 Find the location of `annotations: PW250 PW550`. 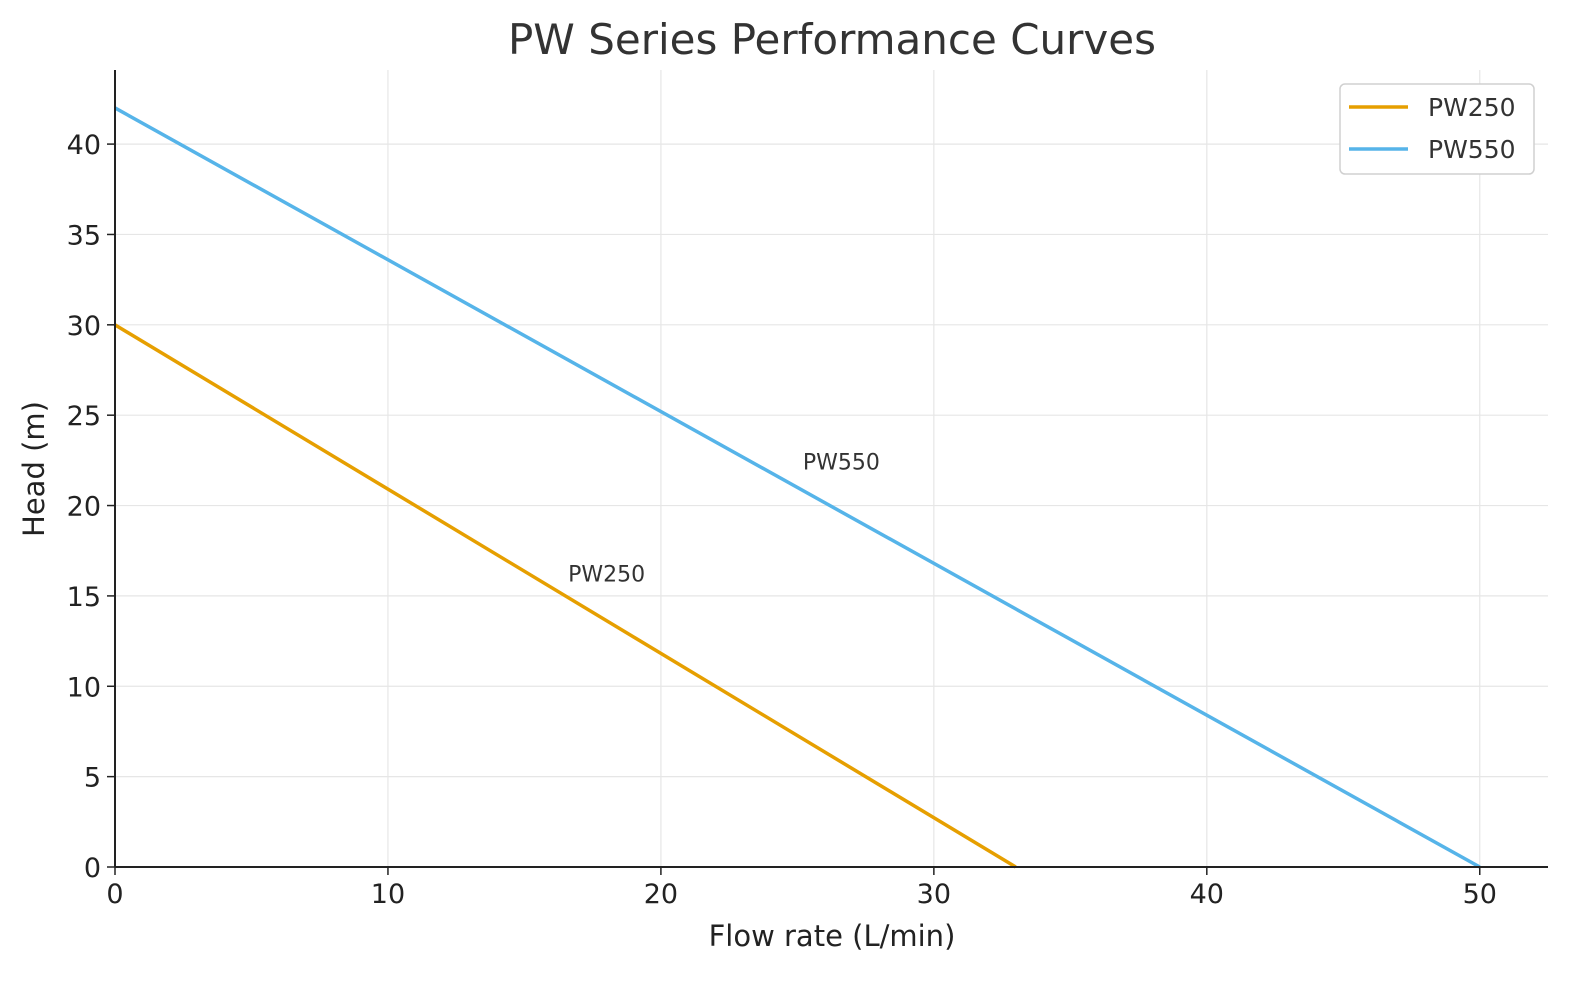

annotations: PW250 PW550 is located at coordinates (724, 518).